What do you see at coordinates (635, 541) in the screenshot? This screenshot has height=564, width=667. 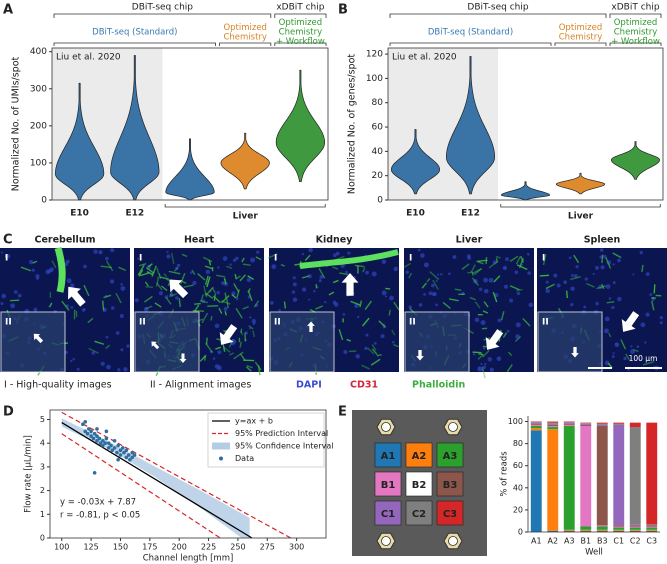 I see `x-tick-label: C2` at bounding box center [635, 541].